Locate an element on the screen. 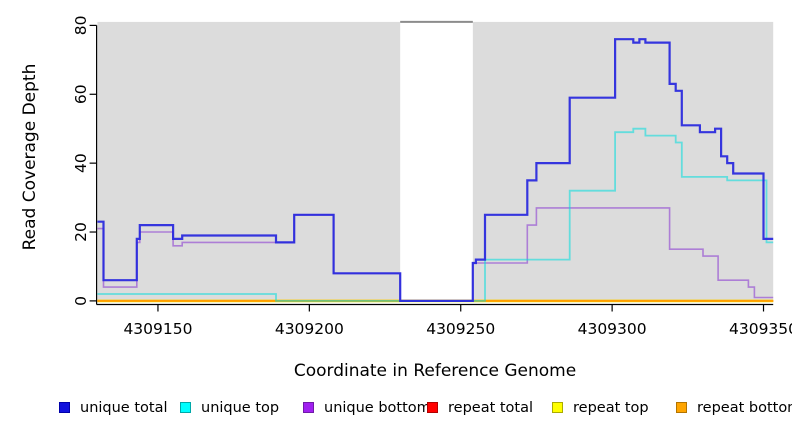  legend-item-unique-top: unique top is located at coordinates (229, 407).